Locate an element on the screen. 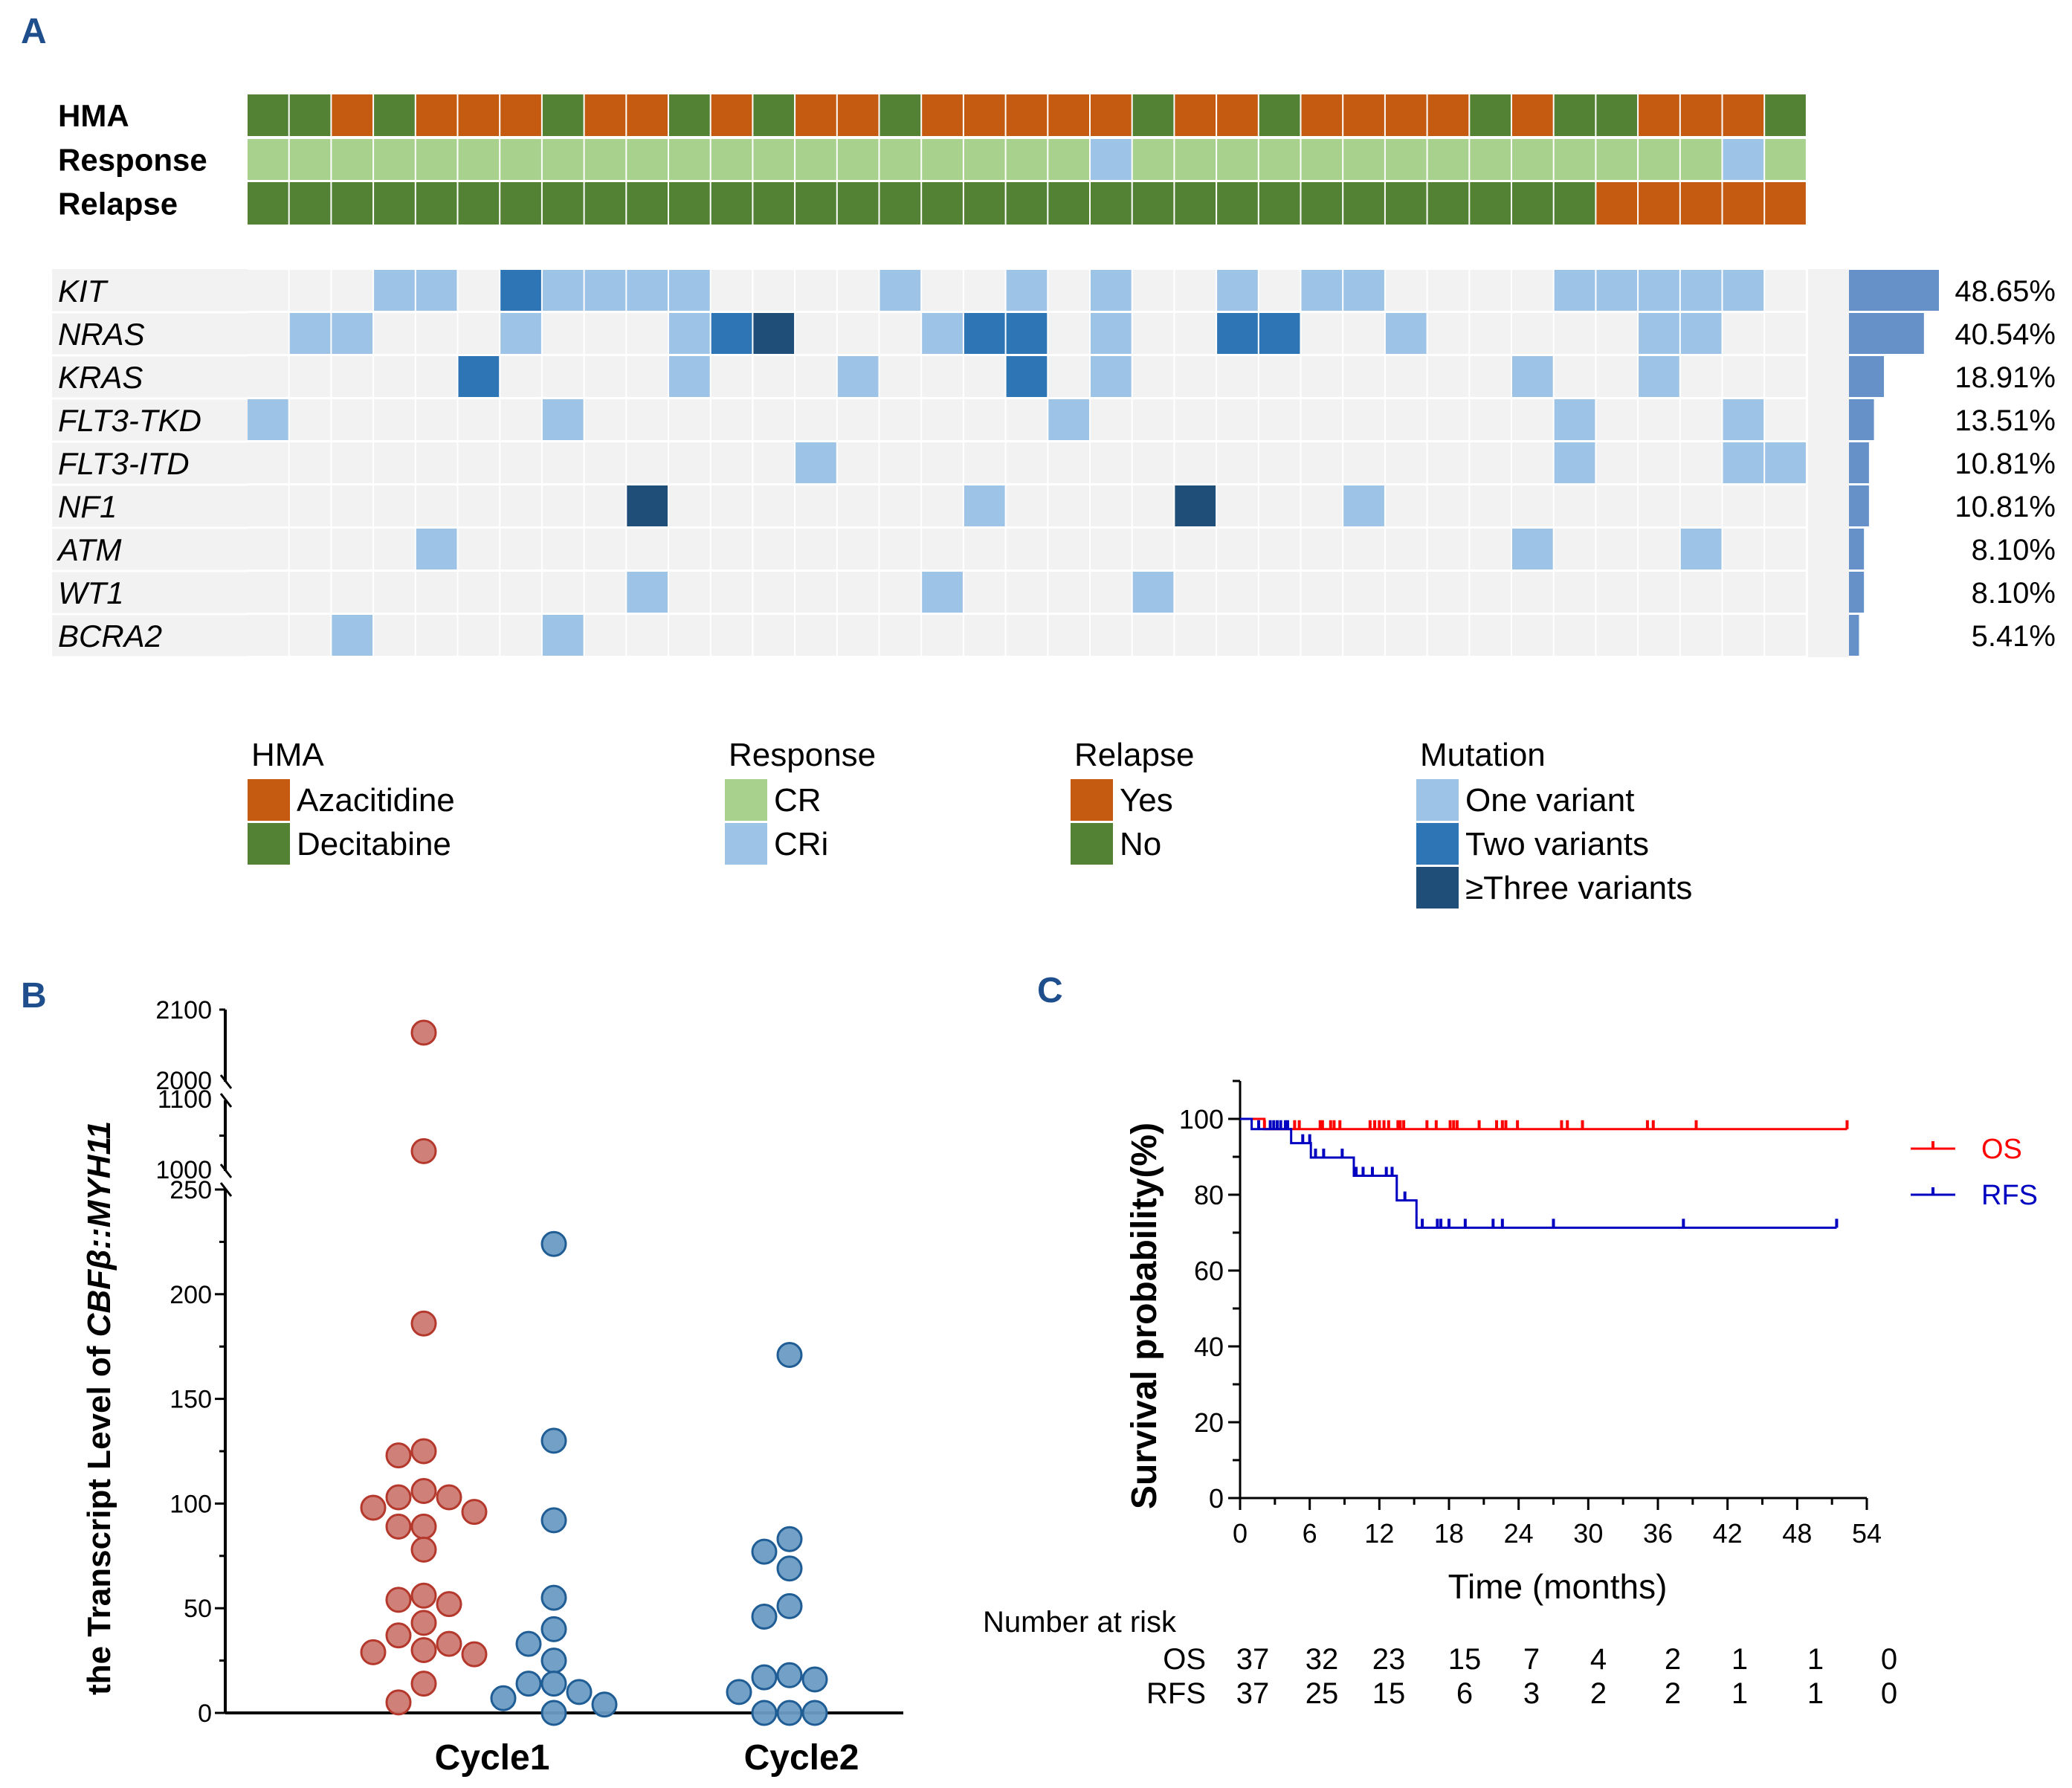 The image size is (2072, 1788). km-axes: 0 20 40 60 80 100 0 6 12 18 24 30 36 42 48 54 is located at coordinates (1531, 1314).